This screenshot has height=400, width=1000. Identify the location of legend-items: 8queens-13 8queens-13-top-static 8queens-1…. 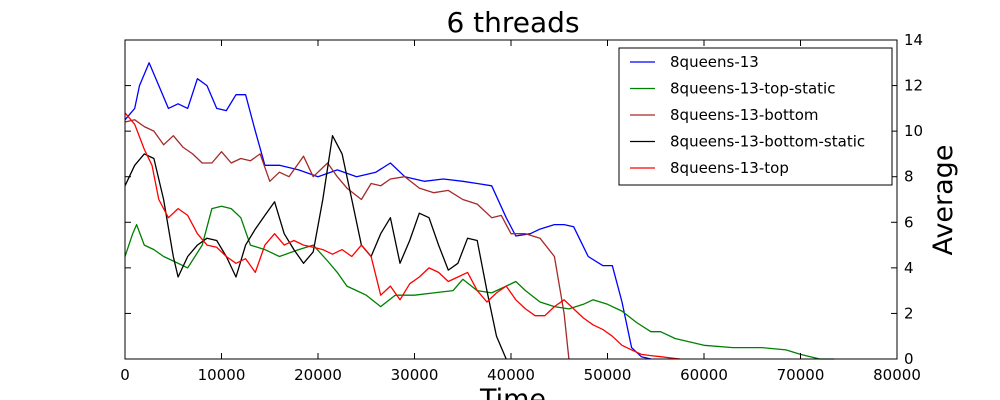
(747, 115).